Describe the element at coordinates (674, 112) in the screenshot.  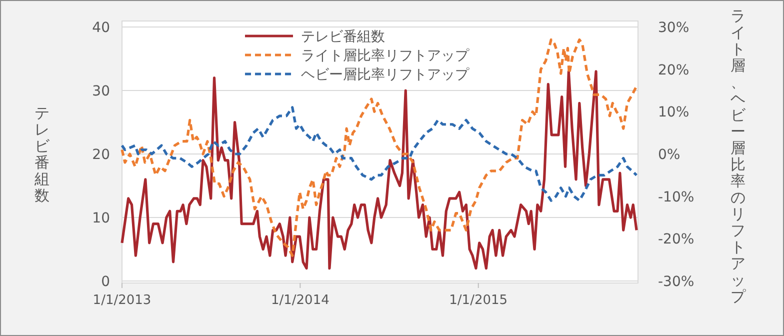
I see `y2-tick-label: 10%` at that location.